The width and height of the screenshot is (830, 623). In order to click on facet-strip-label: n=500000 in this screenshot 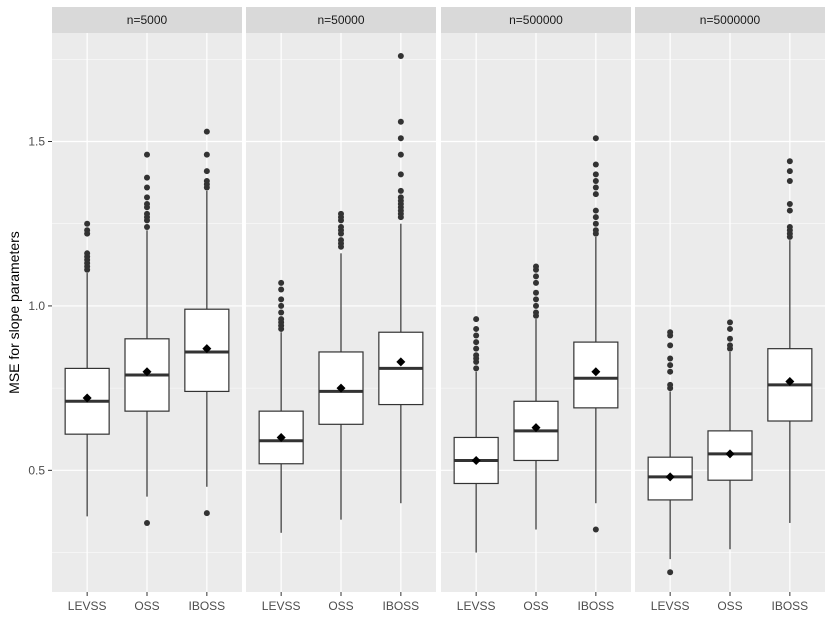, I will do `click(536, 20)`.